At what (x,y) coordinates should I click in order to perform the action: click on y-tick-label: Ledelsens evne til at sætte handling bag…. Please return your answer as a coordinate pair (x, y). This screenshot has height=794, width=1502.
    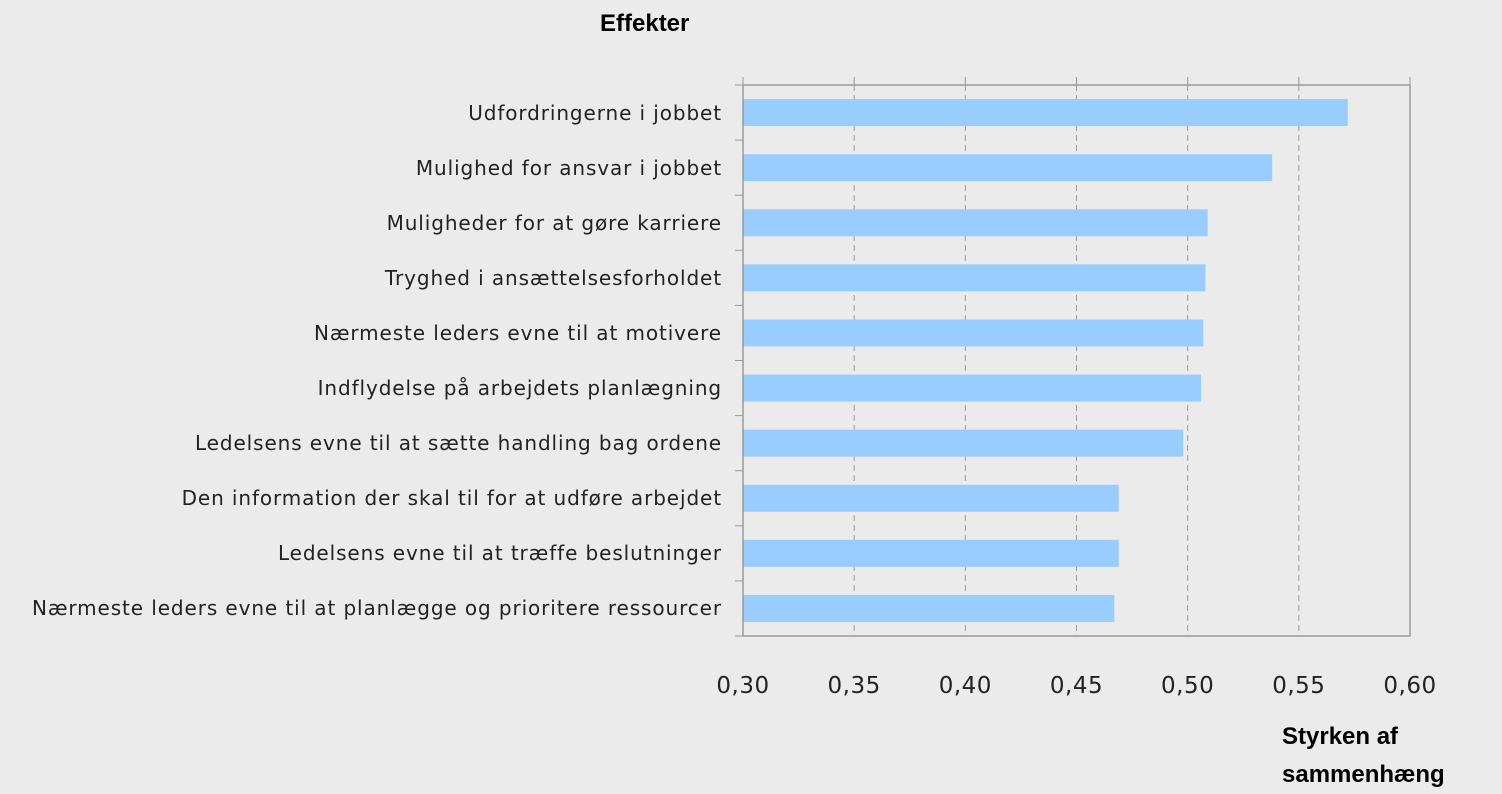
    Looking at the image, I should click on (458, 443).